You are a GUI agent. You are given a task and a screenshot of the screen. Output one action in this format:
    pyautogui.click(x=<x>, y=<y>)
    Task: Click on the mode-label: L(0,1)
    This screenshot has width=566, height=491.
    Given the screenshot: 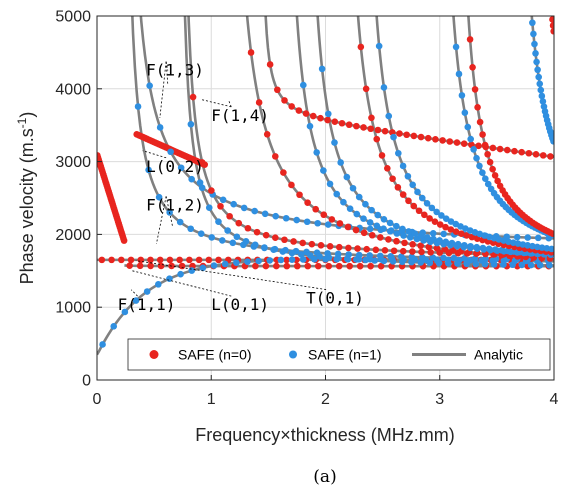 What is the action you would take?
    pyautogui.click(x=240, y=304)
    